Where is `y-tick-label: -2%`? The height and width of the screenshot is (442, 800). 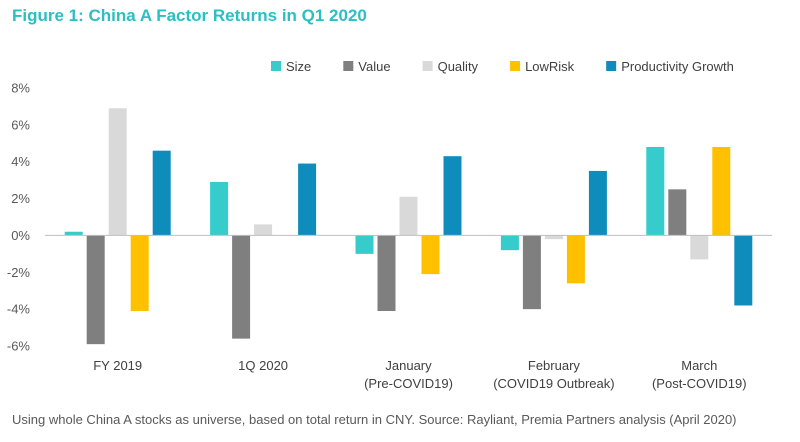 y-tick-label: -2% is located at coordinates (19, 272).